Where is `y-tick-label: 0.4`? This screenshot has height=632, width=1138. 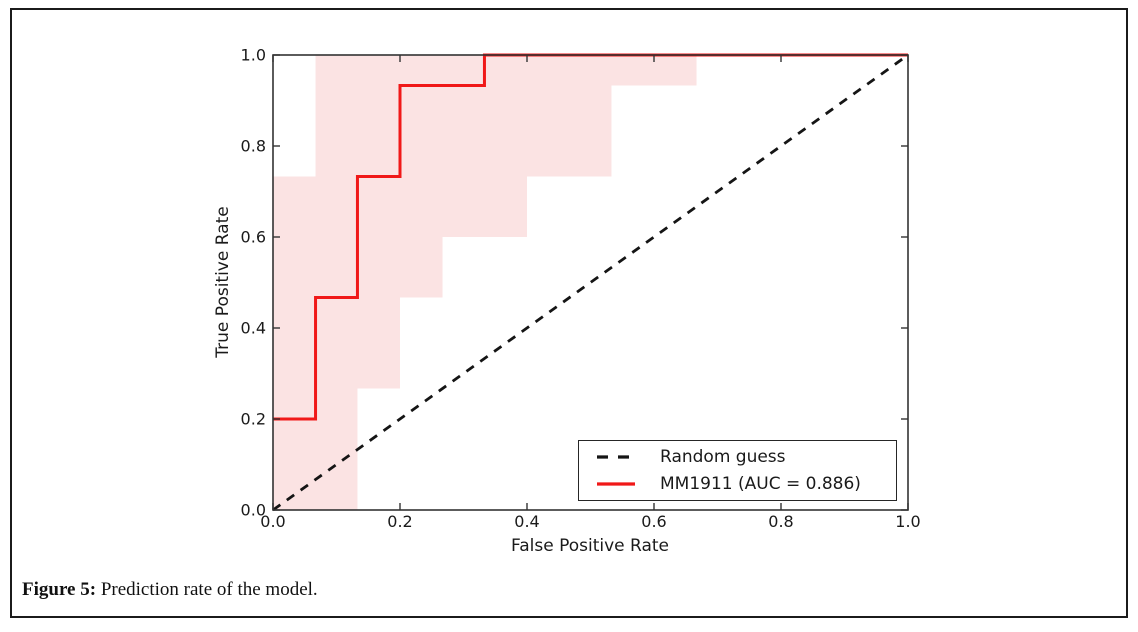
y-tick-label: 0.4 is located at coordinates (253, 328).